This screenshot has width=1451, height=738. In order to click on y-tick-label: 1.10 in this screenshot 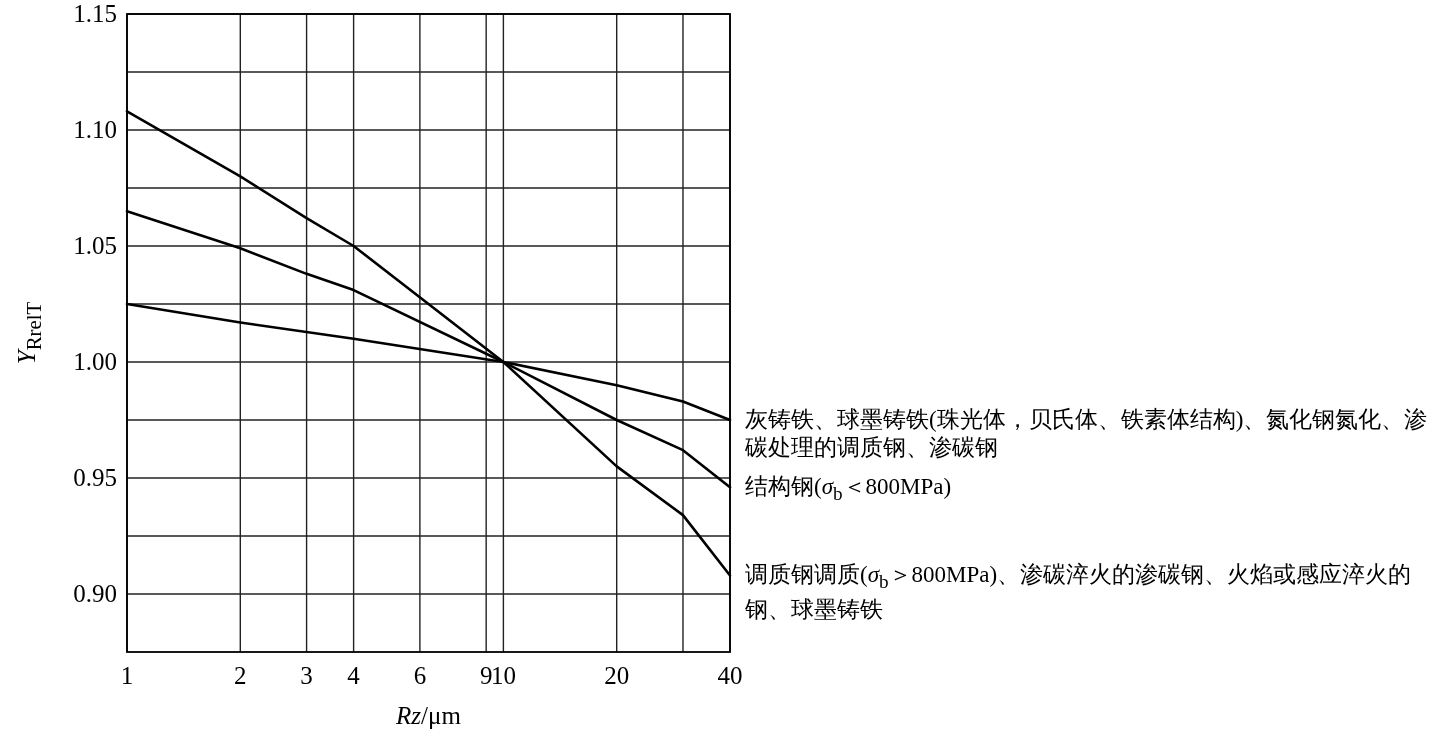, I will do `click(95, 130)`.